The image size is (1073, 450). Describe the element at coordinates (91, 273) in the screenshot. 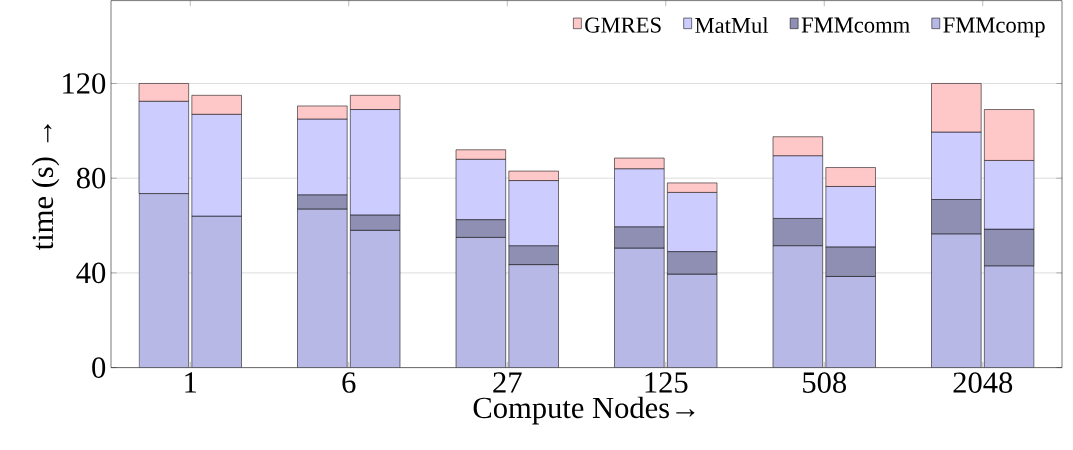

I see `y-tick-label: 40` at that location.